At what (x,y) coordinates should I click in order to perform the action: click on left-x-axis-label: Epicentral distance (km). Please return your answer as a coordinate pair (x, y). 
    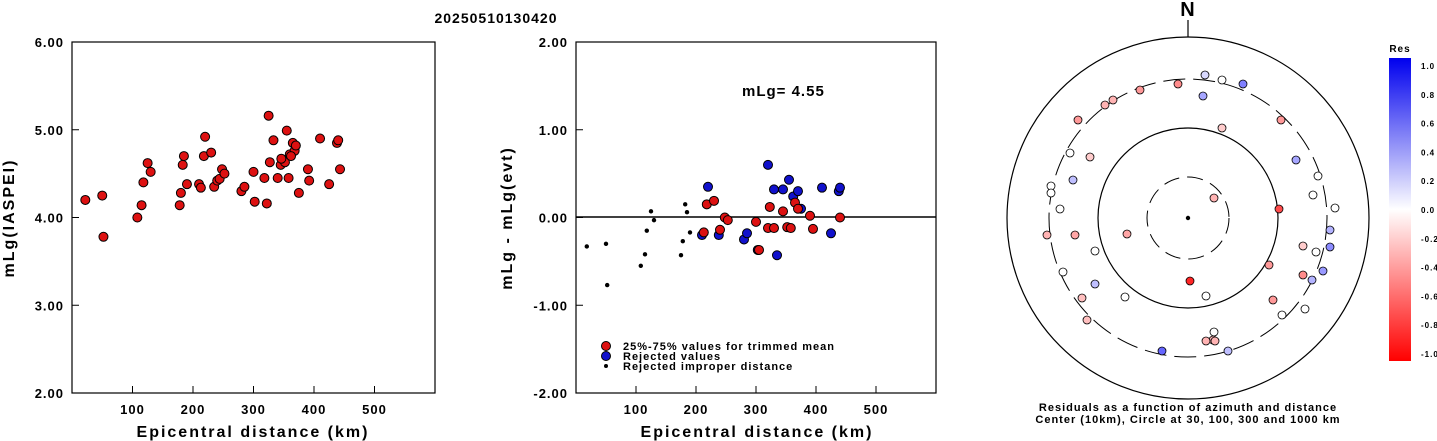
    Looking at the image, I should click on (253, 432).